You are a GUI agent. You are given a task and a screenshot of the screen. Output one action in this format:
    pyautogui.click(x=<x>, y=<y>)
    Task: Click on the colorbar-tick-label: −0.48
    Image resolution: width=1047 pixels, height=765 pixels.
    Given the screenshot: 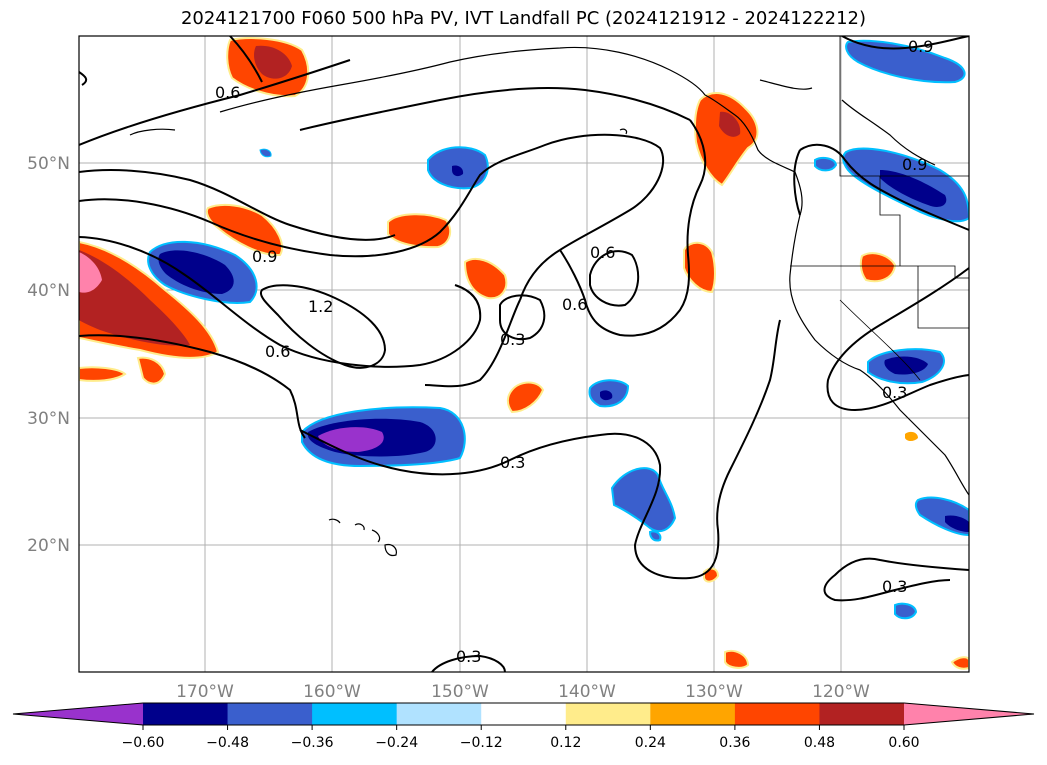 What is the action you would take?
    pyautogui.click(x=227, y=743)
    